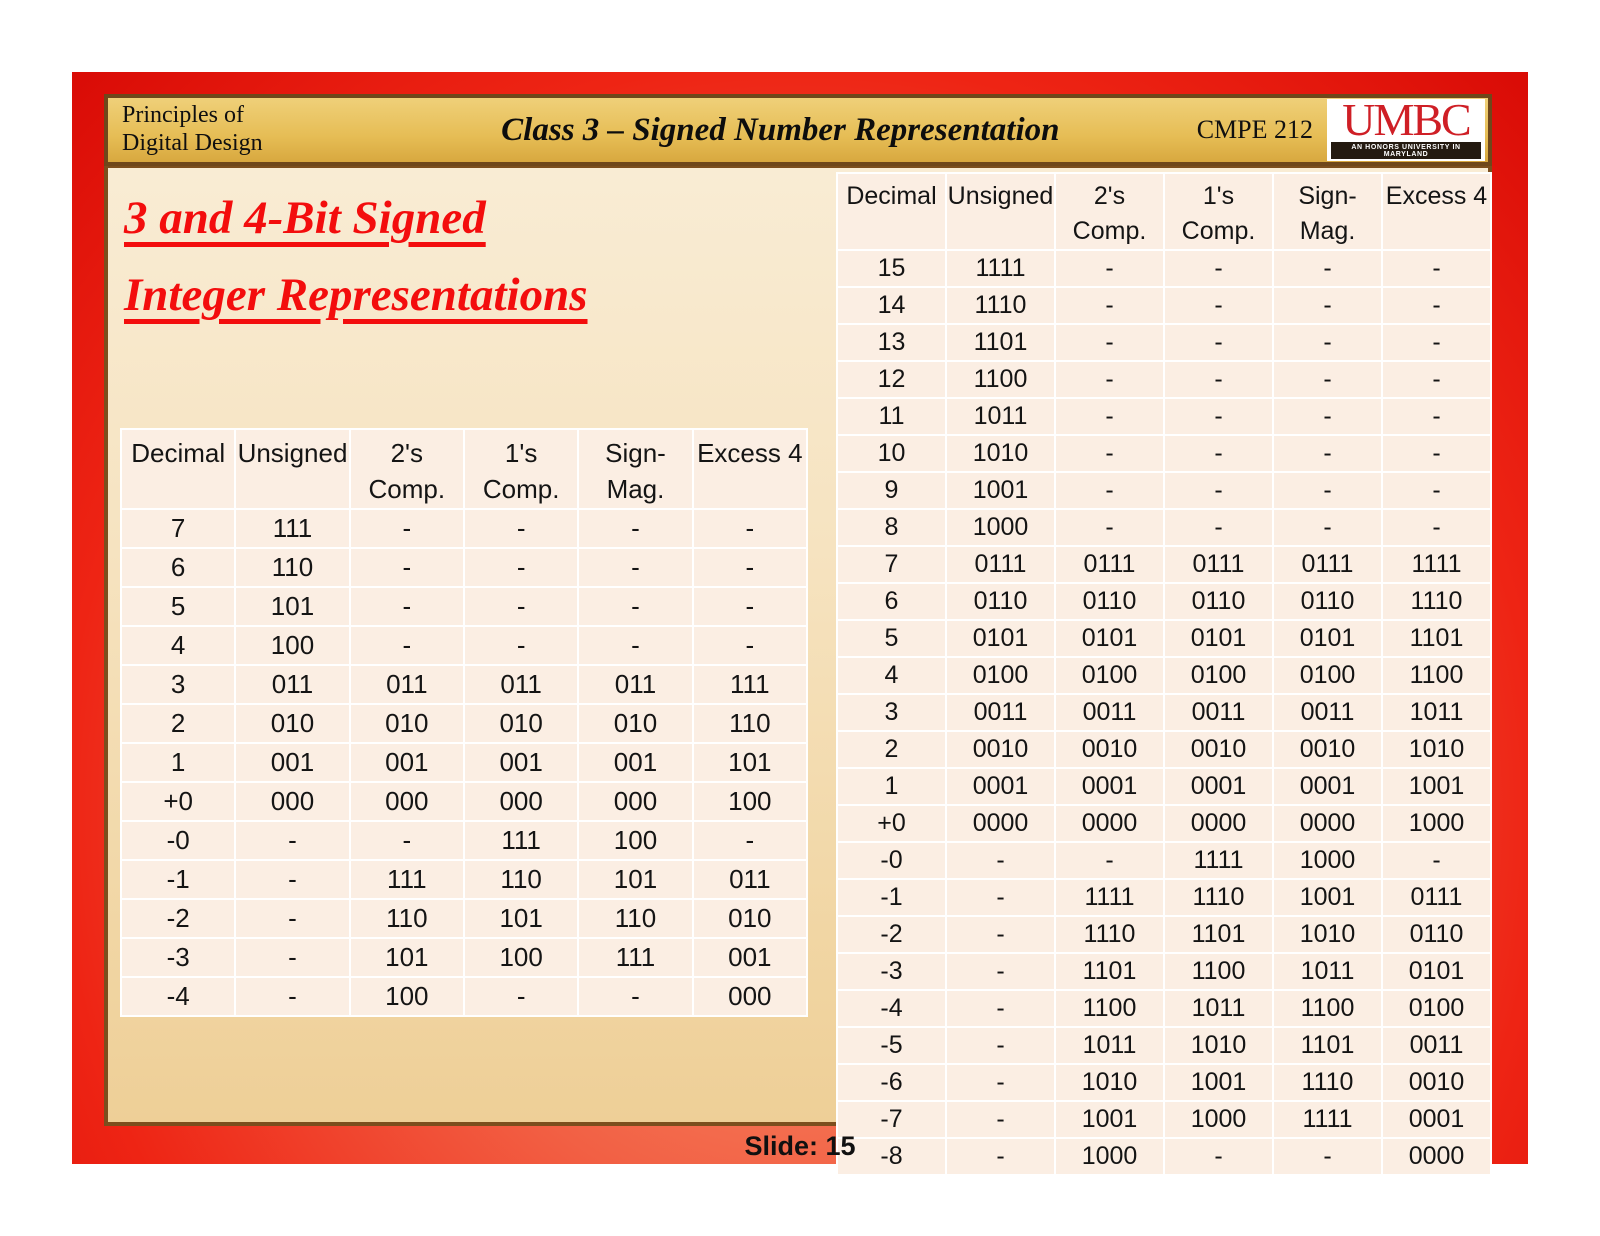 This screenshot has height=1236, width=1600. What do you see at coordinates (1000, 211) in the screenshot?
I see `column-header: Unsigned` at bounding box center [1000, 211].